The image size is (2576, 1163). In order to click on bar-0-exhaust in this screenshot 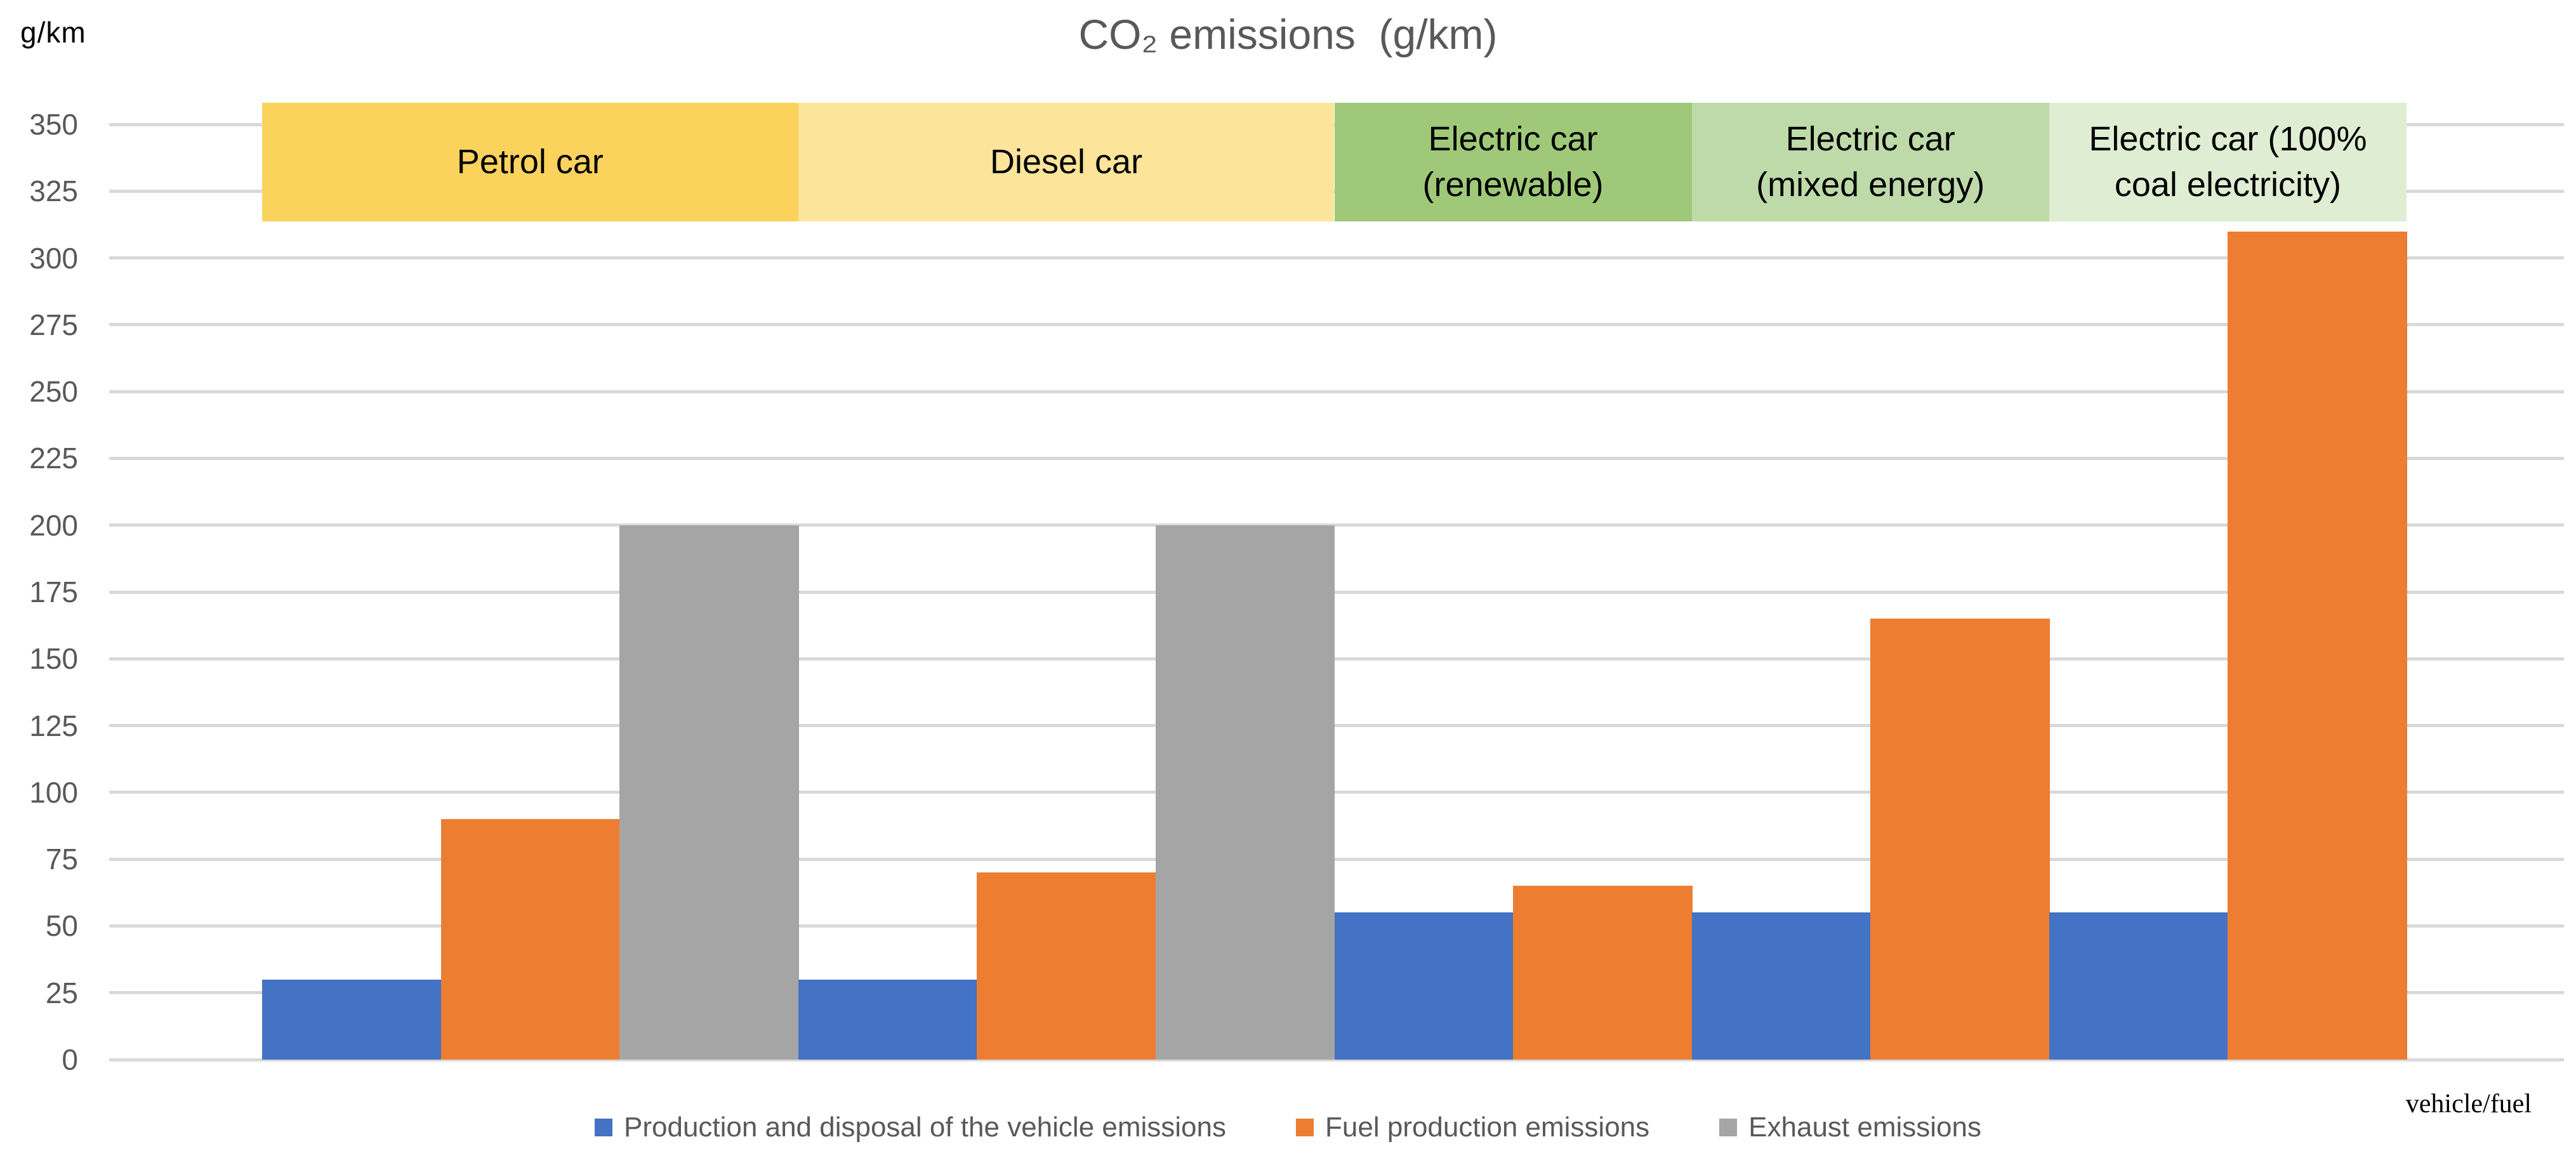, I will do `click(709, 792)`.